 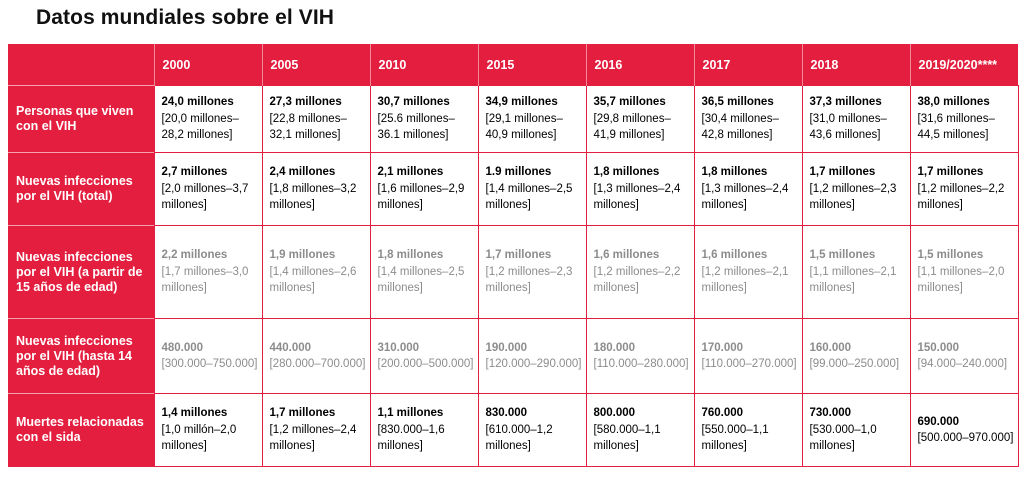 What do you see at coordinates (627, 438) in the screenshot?
I see `cell-range: [580.000–1,1 millones]` at bounding box center [627, 438].